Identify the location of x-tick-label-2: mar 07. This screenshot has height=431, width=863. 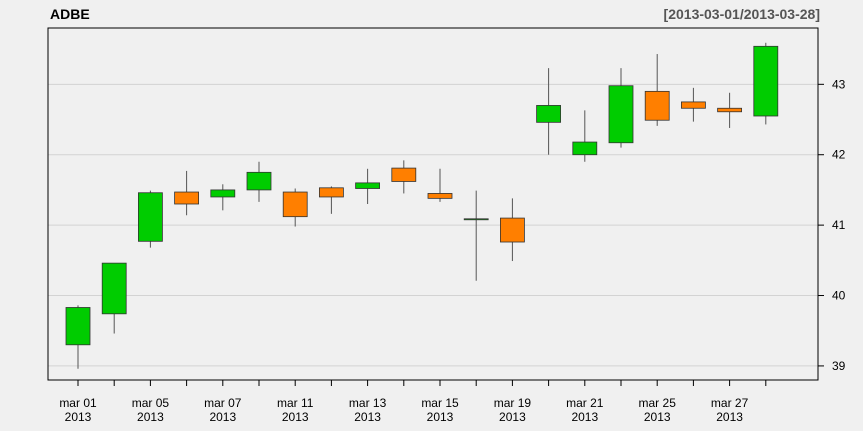
(223, 403).